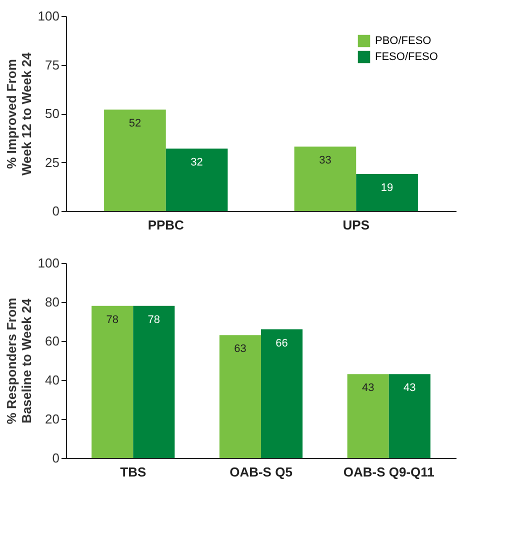 The height and width of the screenshot is (554, 520). I want to click on y-axis-title: % Improved From Week 12 to Week 24, so click(19, 114).